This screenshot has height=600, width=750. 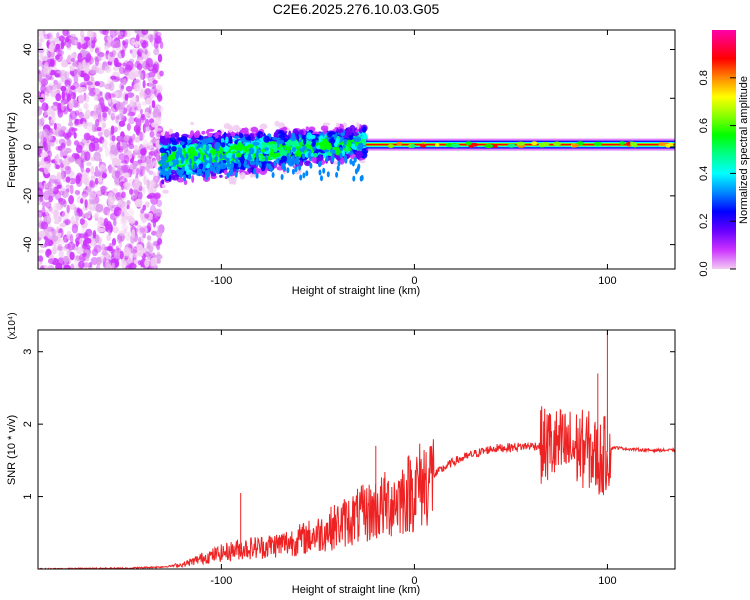 What do you see at coordinates (28, 424) in the screenshot?
I see `y-tick-label: 2` at bounding box center [28, 424].